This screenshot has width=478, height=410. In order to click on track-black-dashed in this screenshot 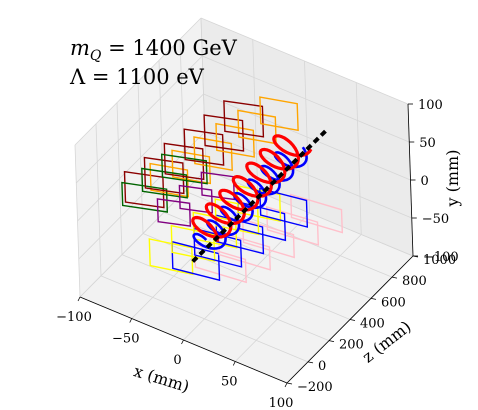, I will do `click(259, 195)`.